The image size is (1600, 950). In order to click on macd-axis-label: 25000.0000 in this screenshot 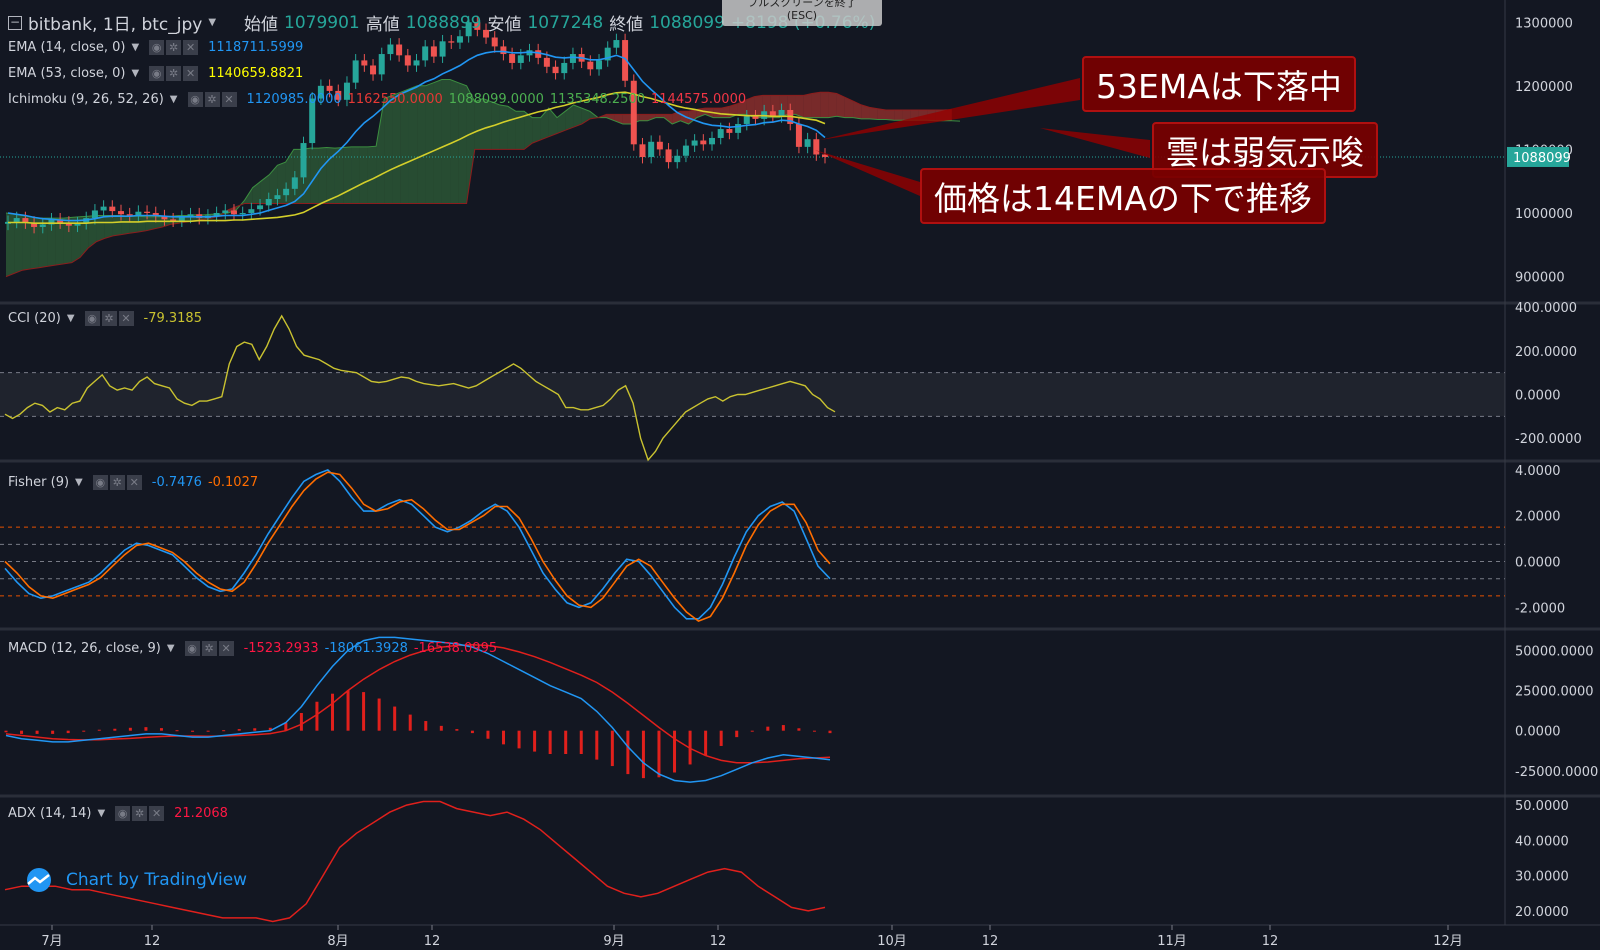, I will do `click(1554, 691)`.